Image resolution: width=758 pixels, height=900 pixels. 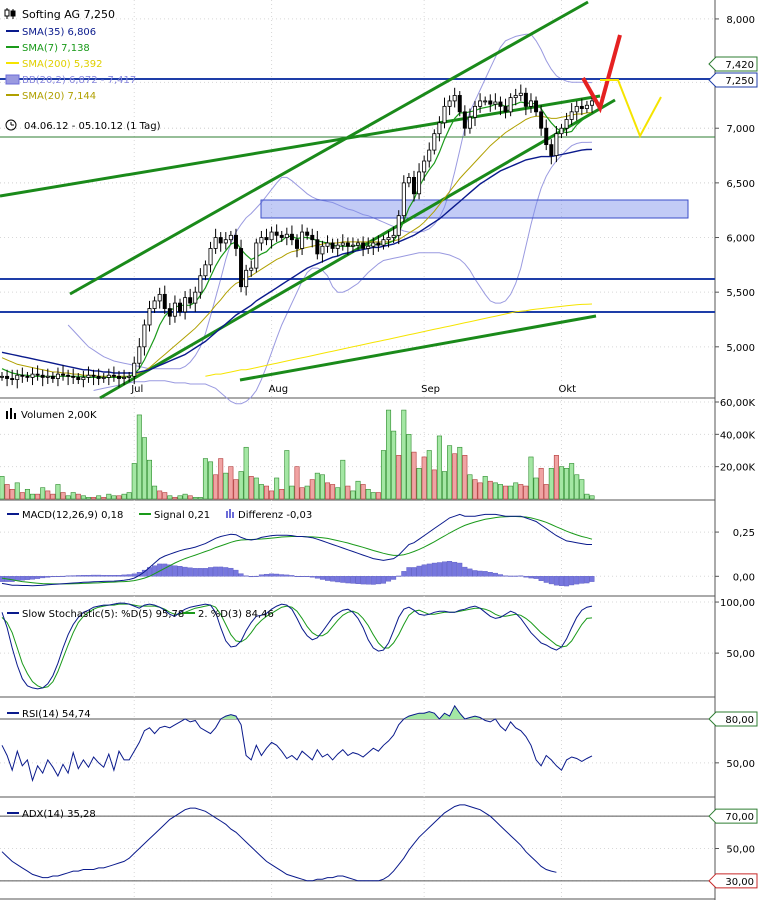 I want to click on x-axis-labels: Jul Aug Sep Okt, so click(x=353, y=389).